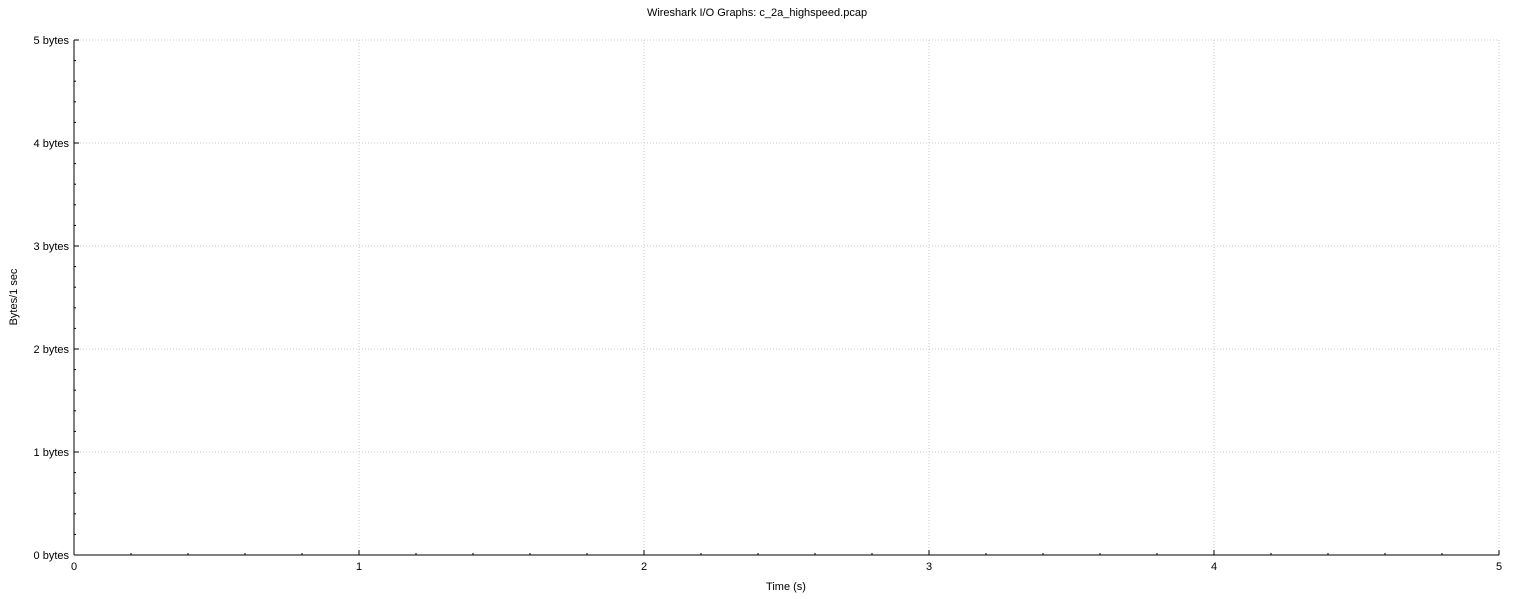  I want to click on y-tick-label-2: 2 bytes, so click(52, 350).